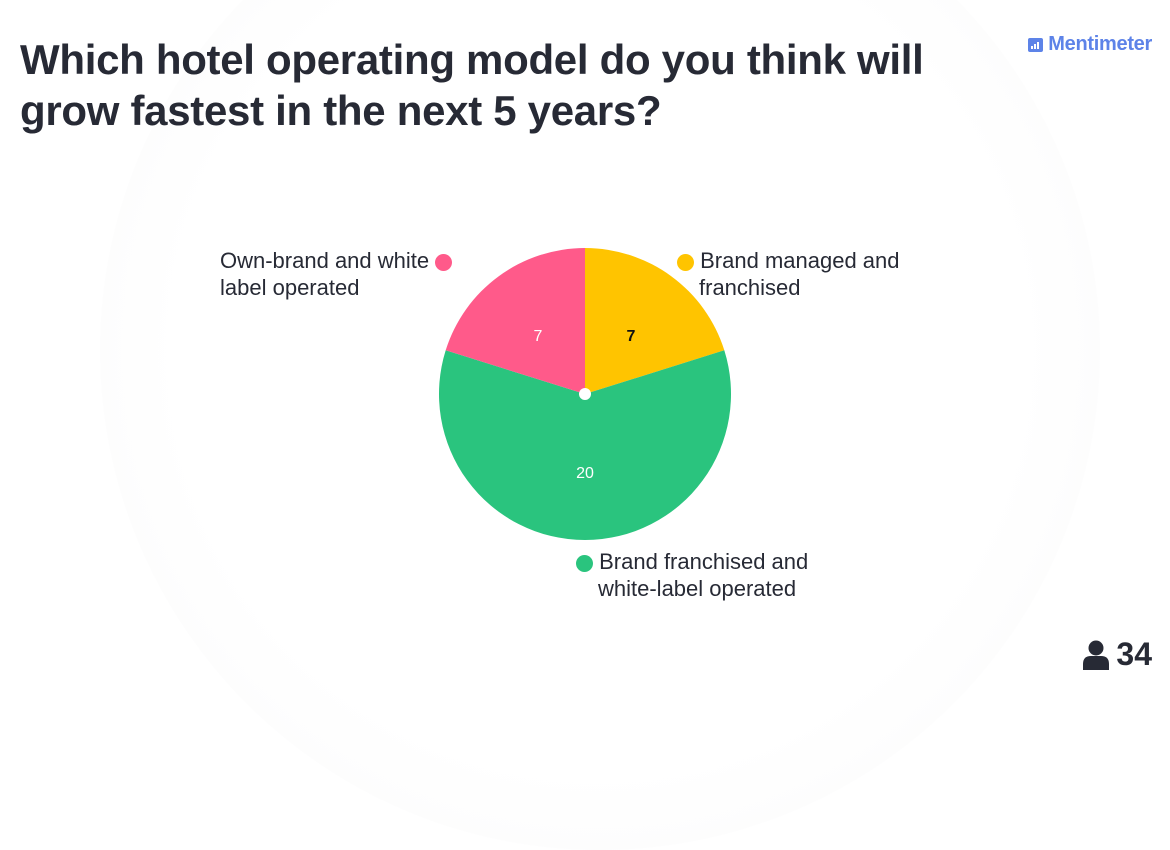 The height and width of the screenshot is (850, 1170). What do you see at coordinates (538, 336) in the screenshot?
I see `value-own-brand: 7` at bounding box center [538, 336].